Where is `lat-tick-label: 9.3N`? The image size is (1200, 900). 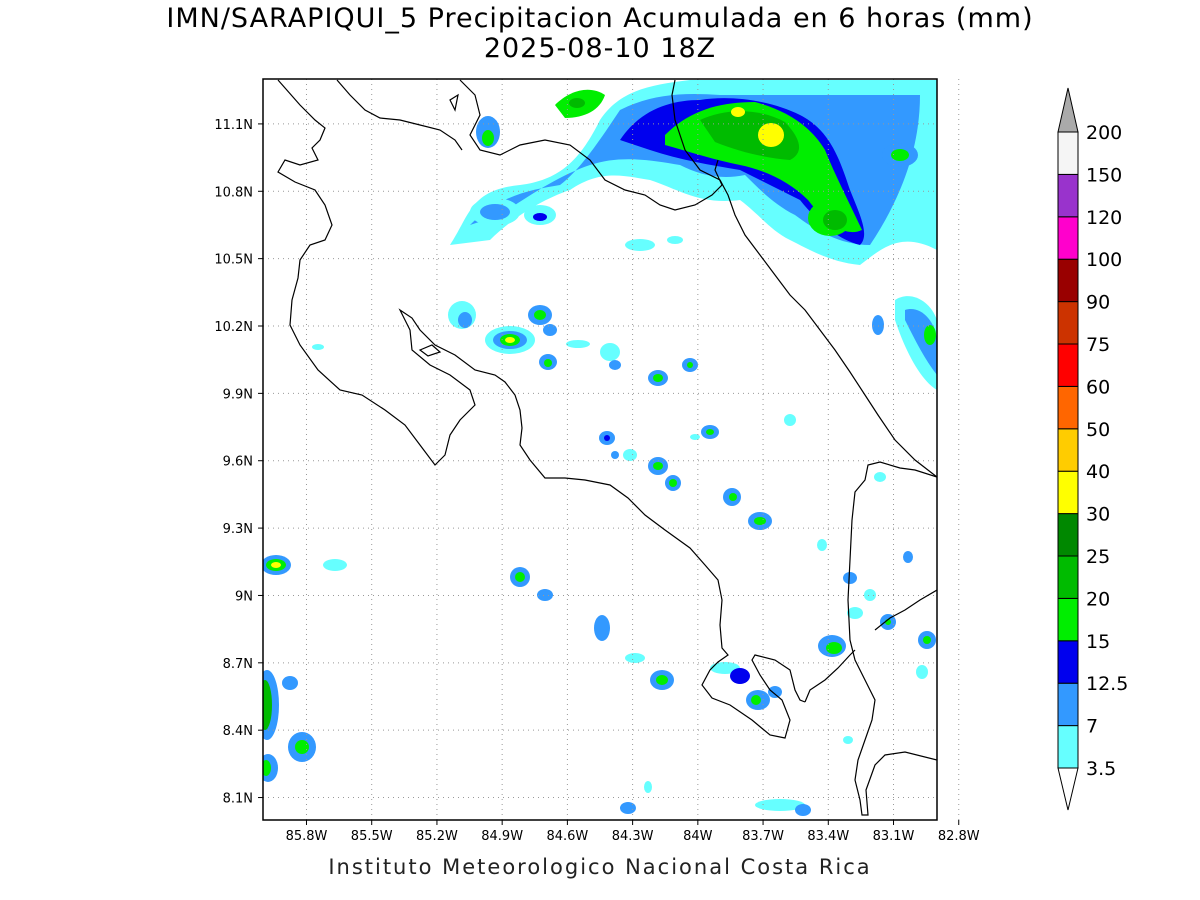 lat-tick-label: 9.3N is located at coordinates (238, 529).